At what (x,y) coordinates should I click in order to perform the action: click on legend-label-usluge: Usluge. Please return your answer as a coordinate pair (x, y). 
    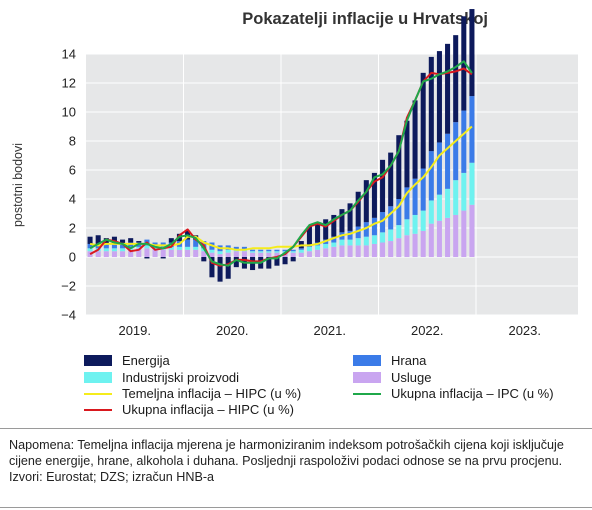
    Looking at the image, I should click on (411, 377).